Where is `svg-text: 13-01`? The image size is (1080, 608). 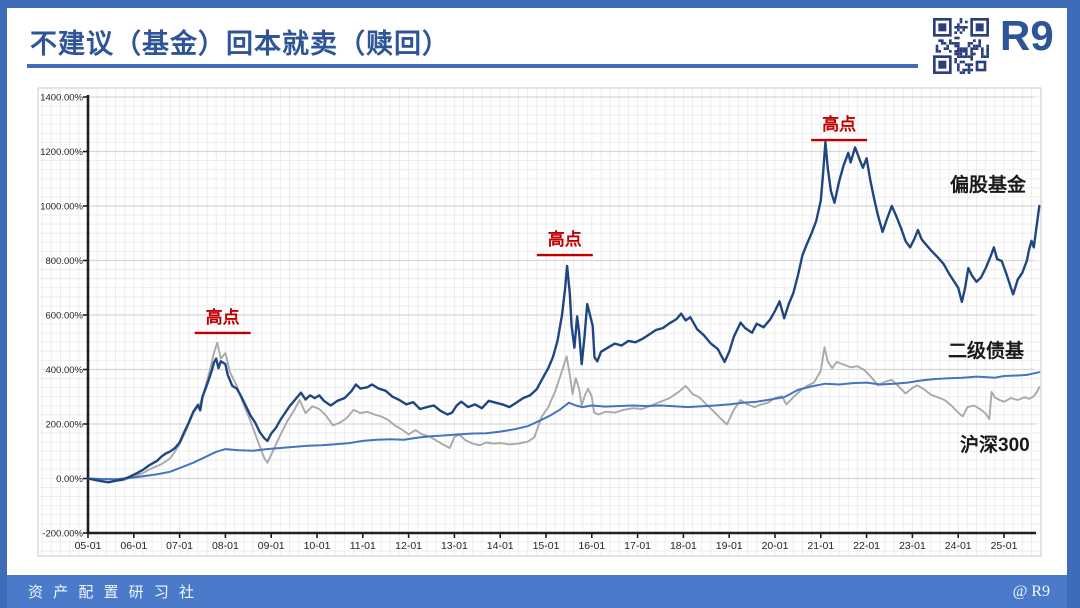
svg-text: 13-01 is located at coordinates (454, 546).